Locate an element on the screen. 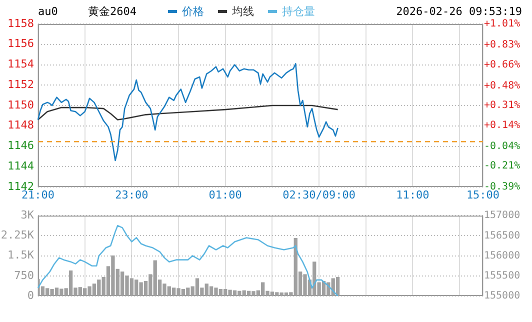  legend-label: 持仓量 is located at coordinates (298, 11).